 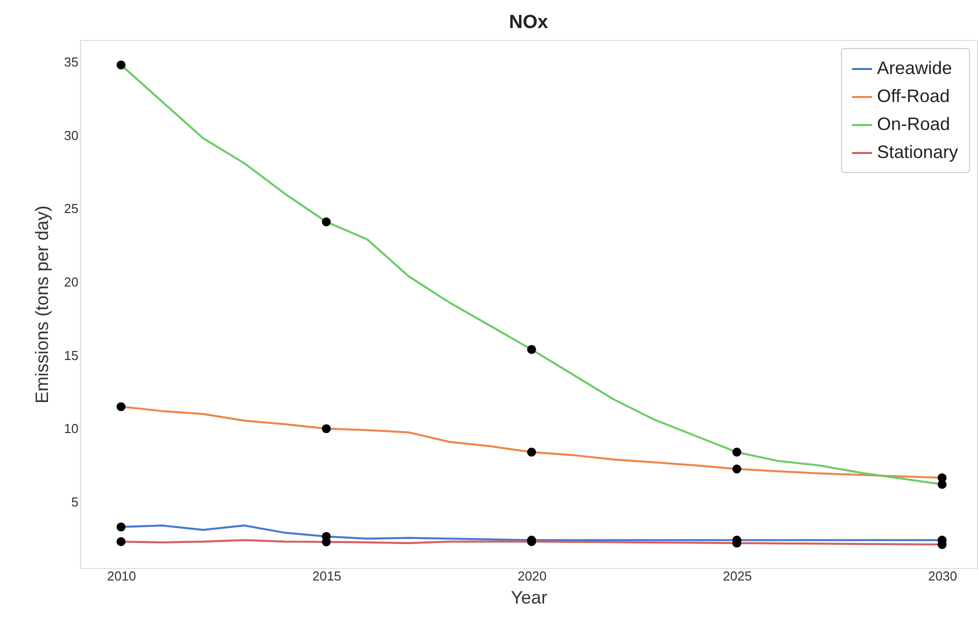 What do you see at coordinates (913, 124) in the screenshot?
I see `legend-label: On-Road` at bounding box center [913, 124].